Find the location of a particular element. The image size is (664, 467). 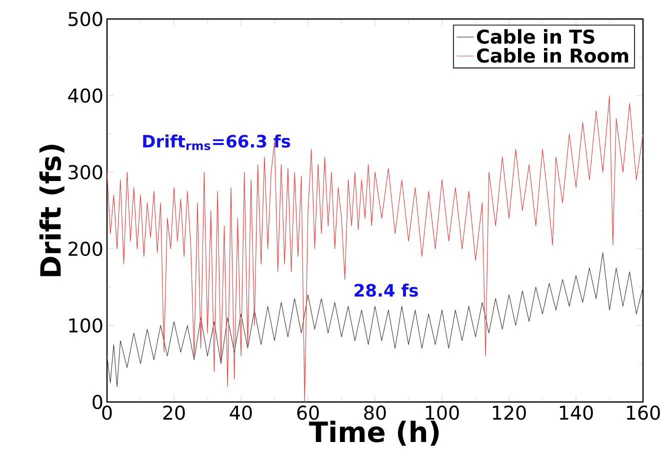

y-tick-label: 0 is located at coordinates (97, 402).